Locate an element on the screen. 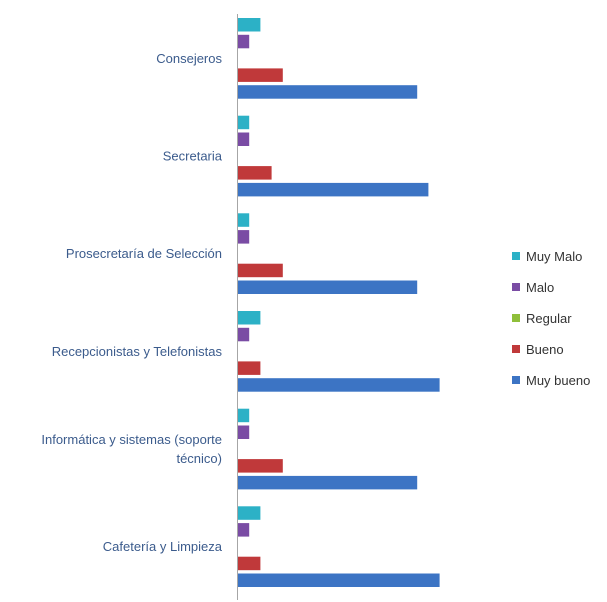 The image size is (607, 602). category-label-6: Cafetería y Limpieza is located at coordinates (163, 546).